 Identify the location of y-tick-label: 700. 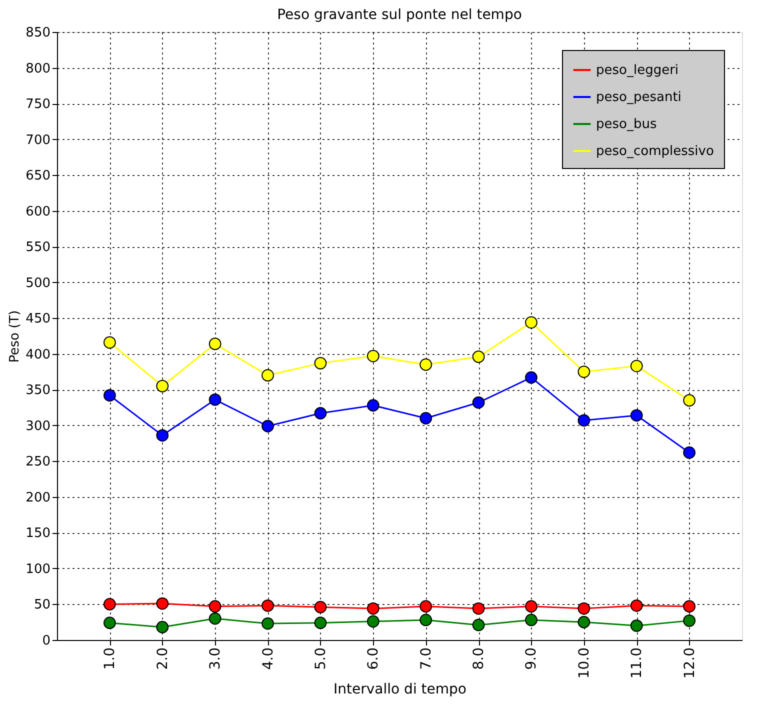
(38, 140).